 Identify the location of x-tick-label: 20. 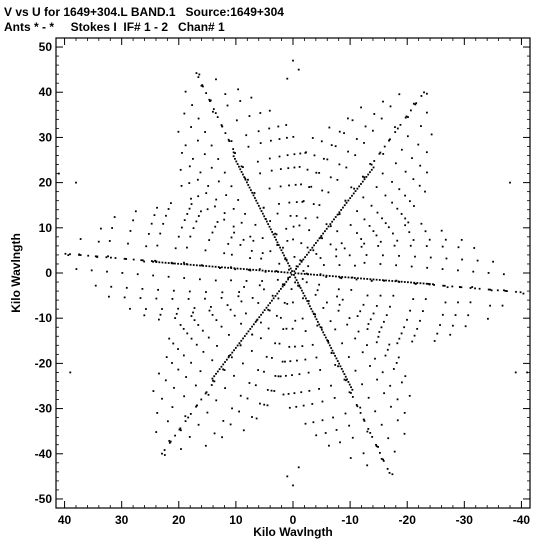
(179, 520).